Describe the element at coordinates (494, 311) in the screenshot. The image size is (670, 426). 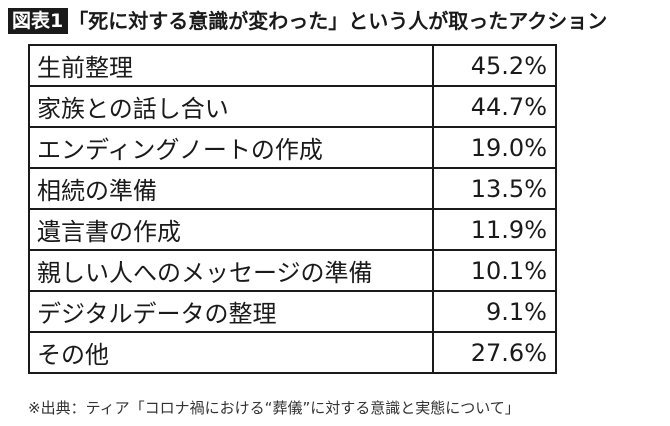
I see `row-value: 9.1%` at that location.